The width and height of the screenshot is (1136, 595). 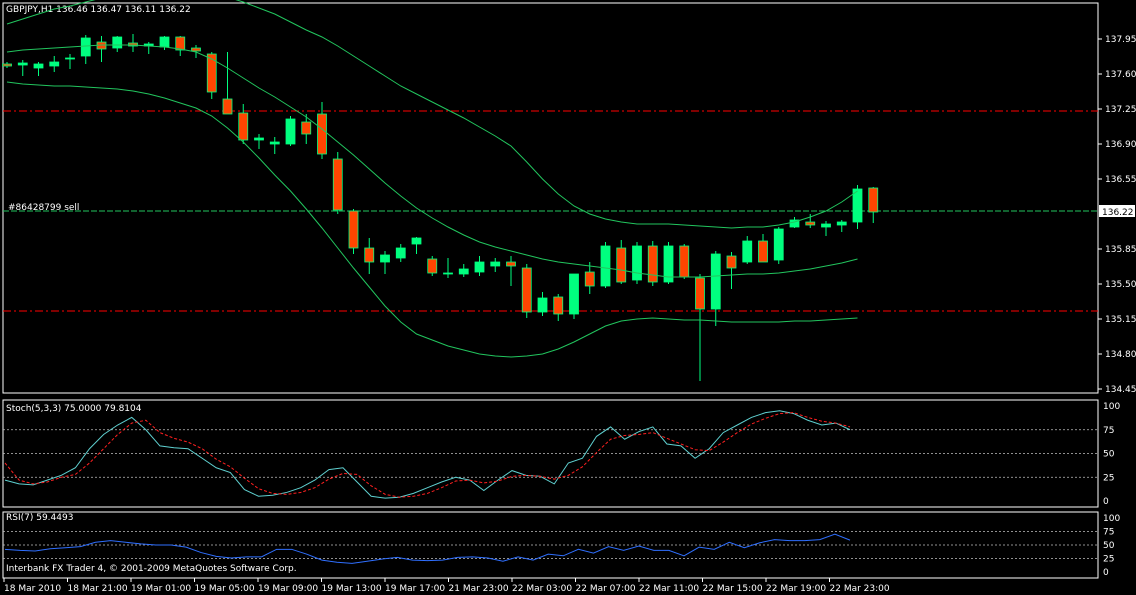 I want to click on time-tick-label: 22 Mar 07:00, so click(x=606, y=589).